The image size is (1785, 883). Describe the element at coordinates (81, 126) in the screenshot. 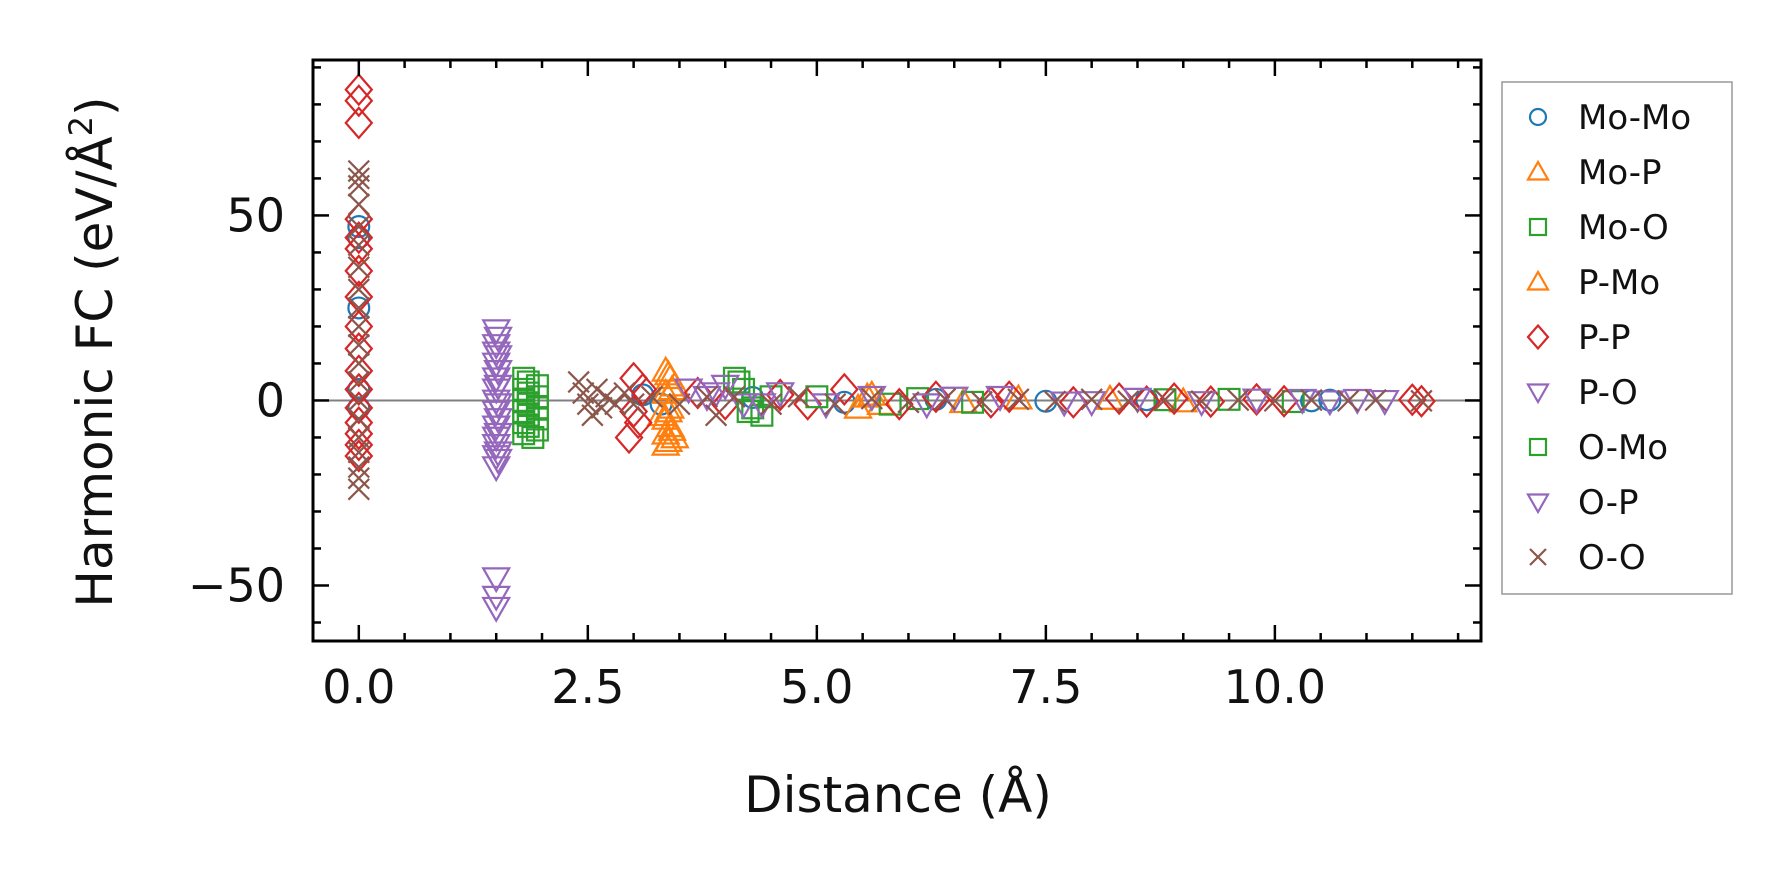

I see `y-axis-label-superscript: 2` at that location.